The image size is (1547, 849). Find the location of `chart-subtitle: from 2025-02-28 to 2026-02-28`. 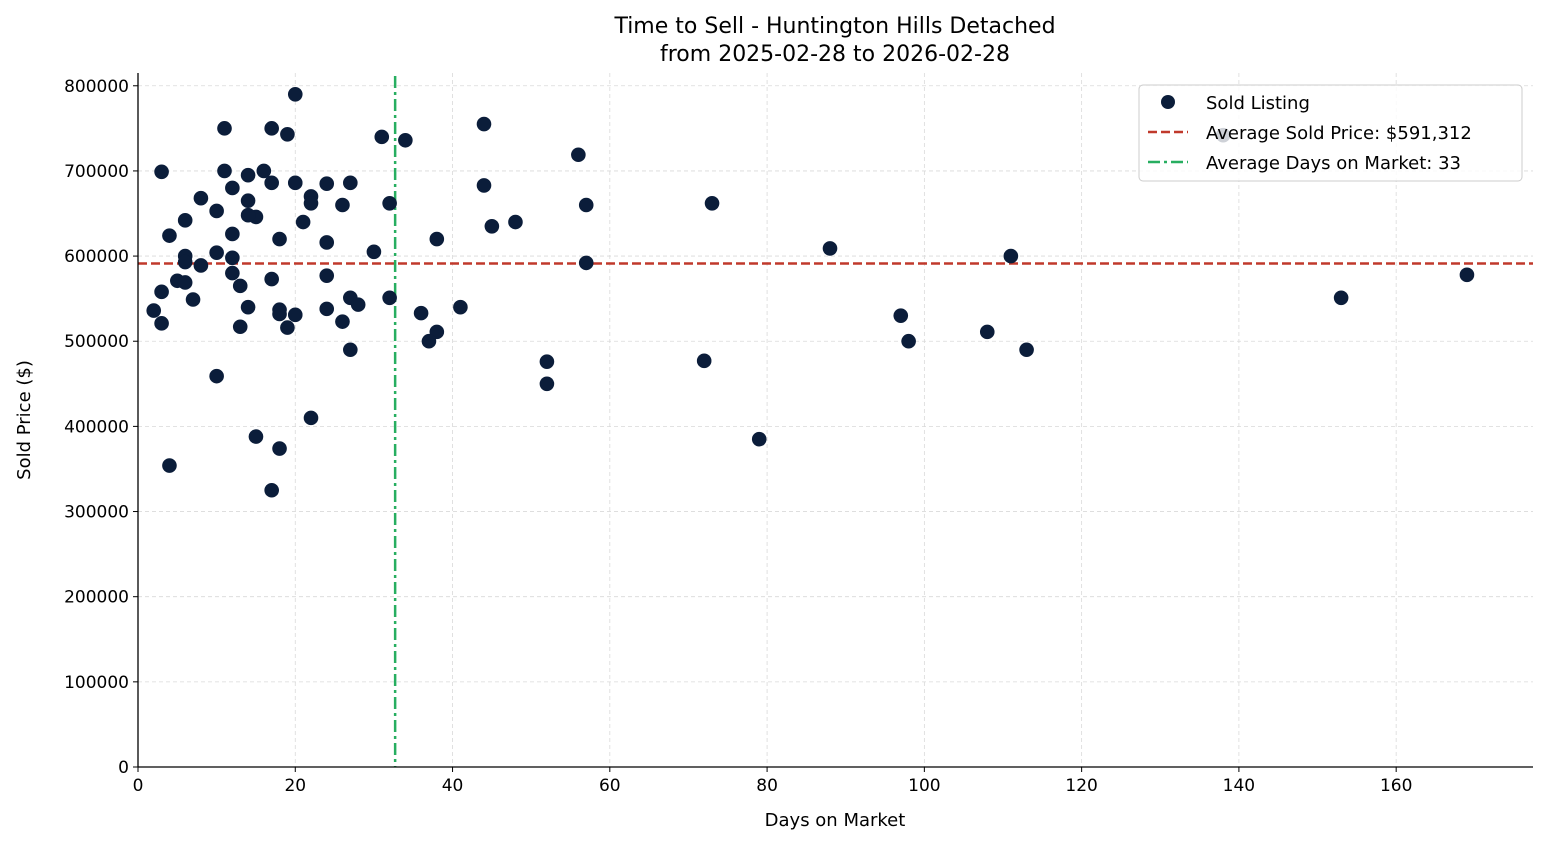

chart-subtitle: from 2025-02-28 to 2026-02-28 is located at coordinates (835, 54).